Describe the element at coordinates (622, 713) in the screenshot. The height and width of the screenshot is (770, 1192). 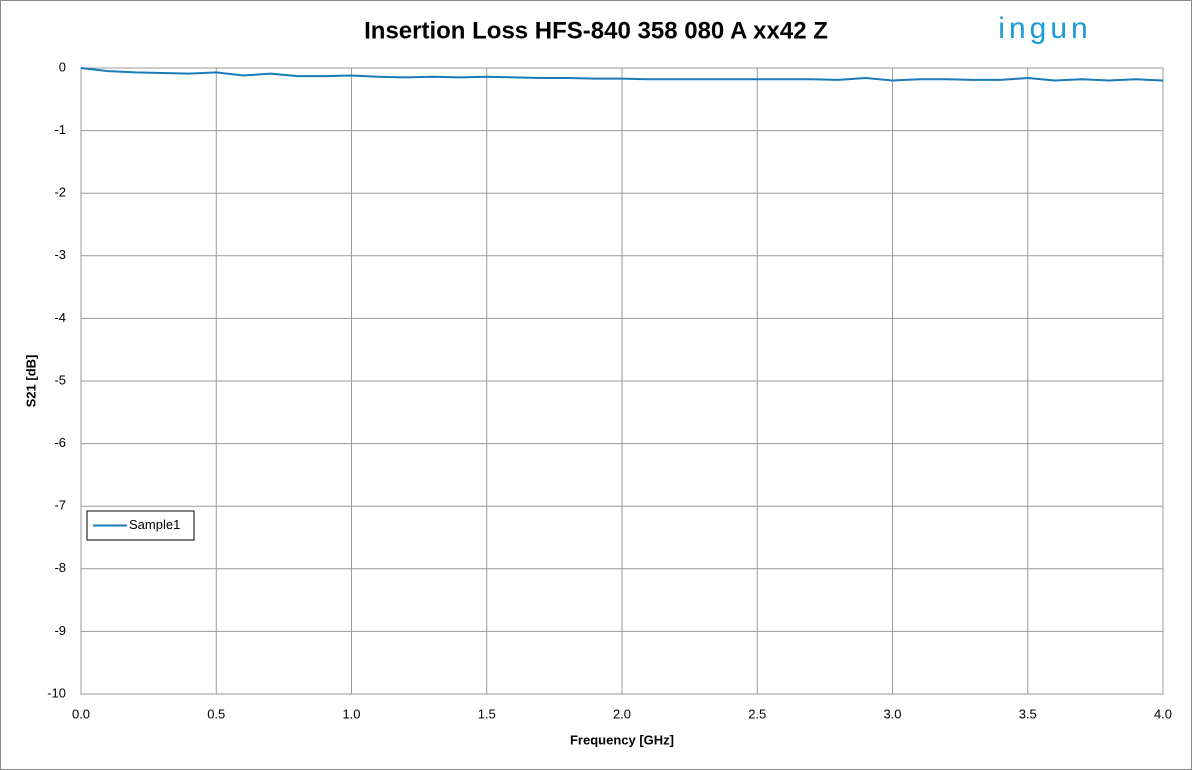
I see `x-tick-label: 2.0` at that location.